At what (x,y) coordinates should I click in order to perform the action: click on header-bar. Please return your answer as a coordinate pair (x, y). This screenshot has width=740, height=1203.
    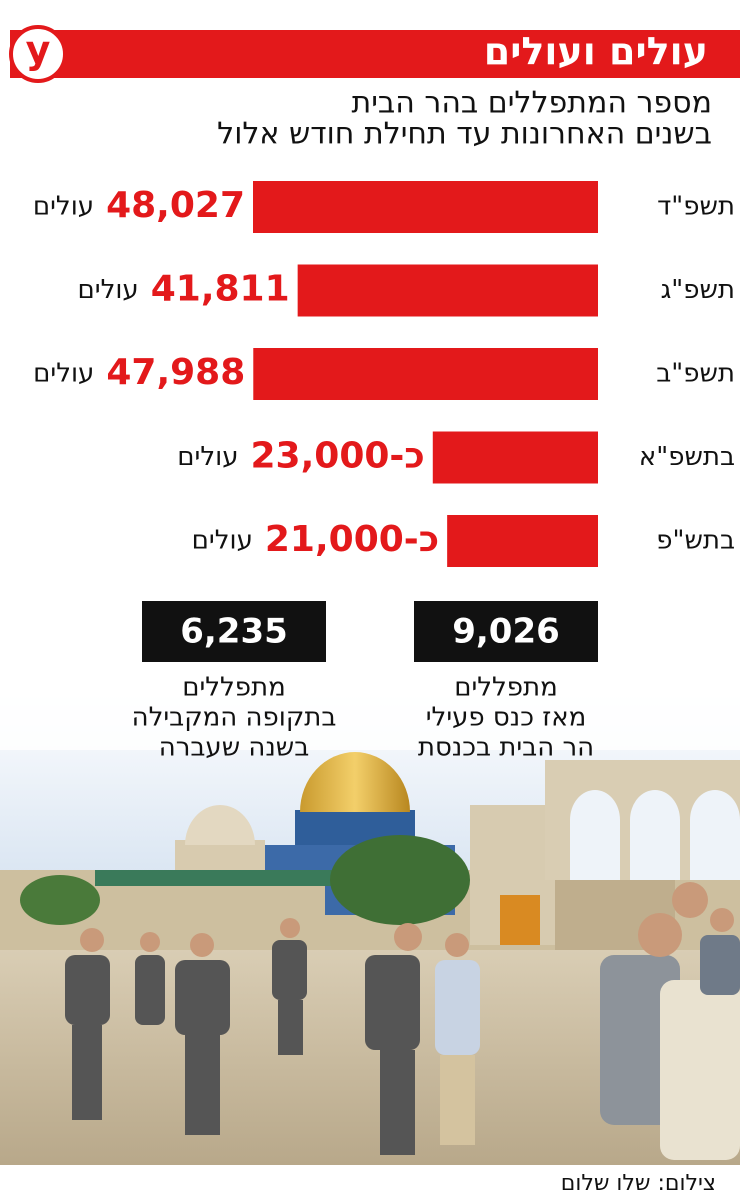
    Looking at the image, I should click on (375, 54).